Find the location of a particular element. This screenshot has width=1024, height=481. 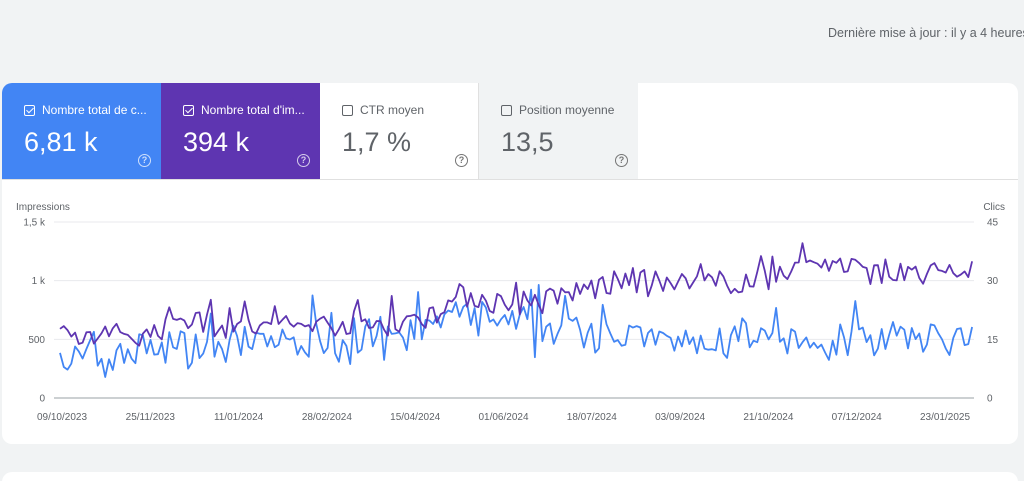

metric-label: Position moyenne is located at coordinates (567, 110).